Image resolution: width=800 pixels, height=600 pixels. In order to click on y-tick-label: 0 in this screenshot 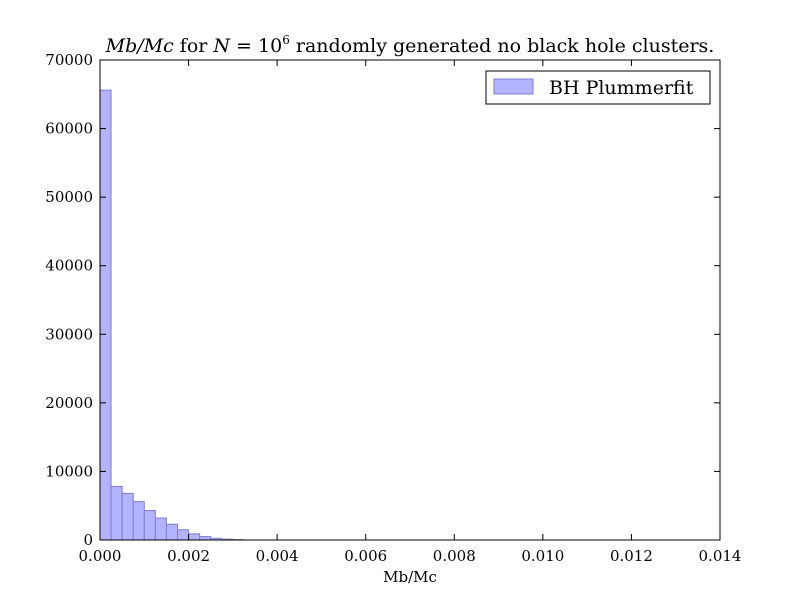, I will do `click(88, 540)`.